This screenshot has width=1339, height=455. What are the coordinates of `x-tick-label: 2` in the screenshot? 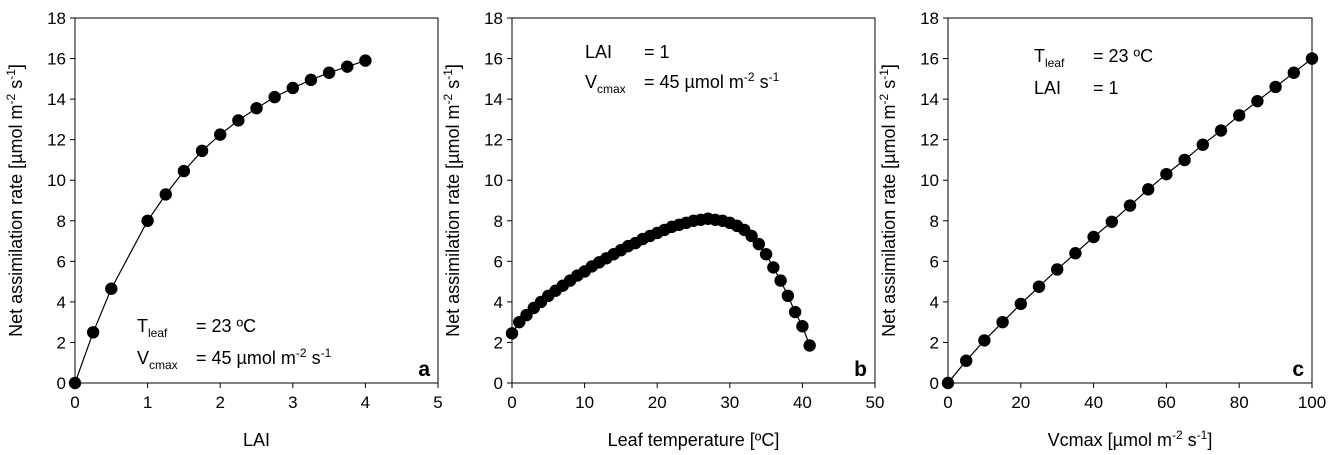 It's located at (219, 402).